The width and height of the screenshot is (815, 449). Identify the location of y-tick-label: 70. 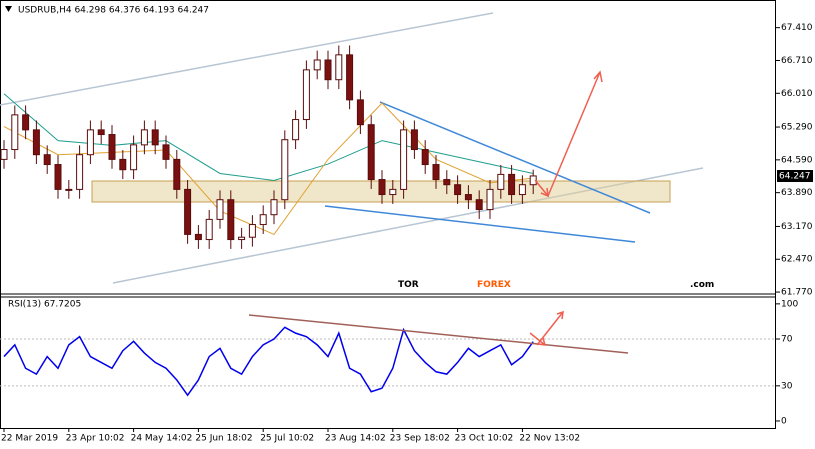
(787, 339).